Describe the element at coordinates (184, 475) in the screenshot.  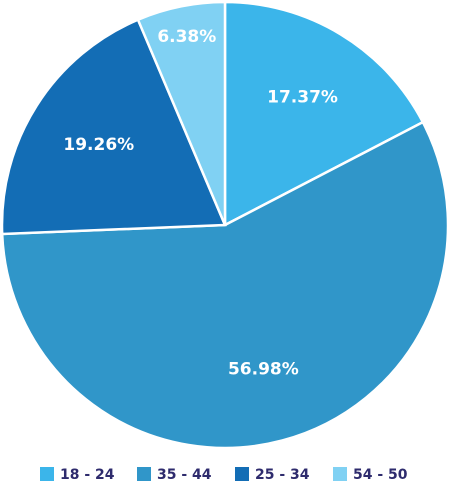
I see `legend-label: 35 - 44` at that location.